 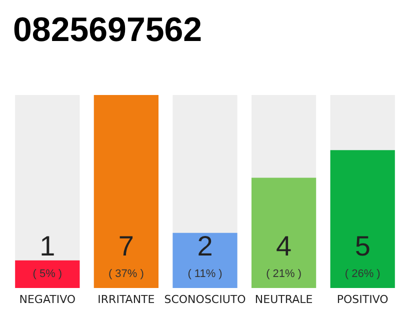 What do you see at coordinates (126, 299) in the screenshot?
I see `x-tick-label: IRRITANTE` at bounding box center [126, 299].